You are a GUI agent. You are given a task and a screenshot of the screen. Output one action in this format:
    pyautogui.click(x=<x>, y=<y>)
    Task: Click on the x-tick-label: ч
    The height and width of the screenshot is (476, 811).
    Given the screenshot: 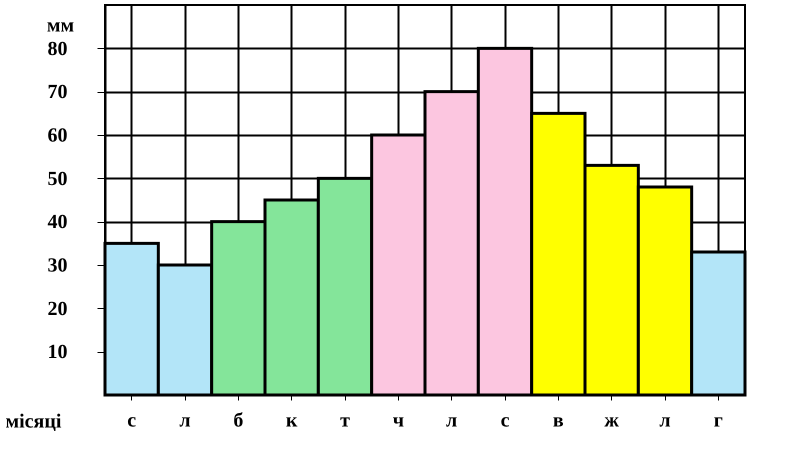 What is the action you would take?
    pyautogui.click(x=398, y=421)
    